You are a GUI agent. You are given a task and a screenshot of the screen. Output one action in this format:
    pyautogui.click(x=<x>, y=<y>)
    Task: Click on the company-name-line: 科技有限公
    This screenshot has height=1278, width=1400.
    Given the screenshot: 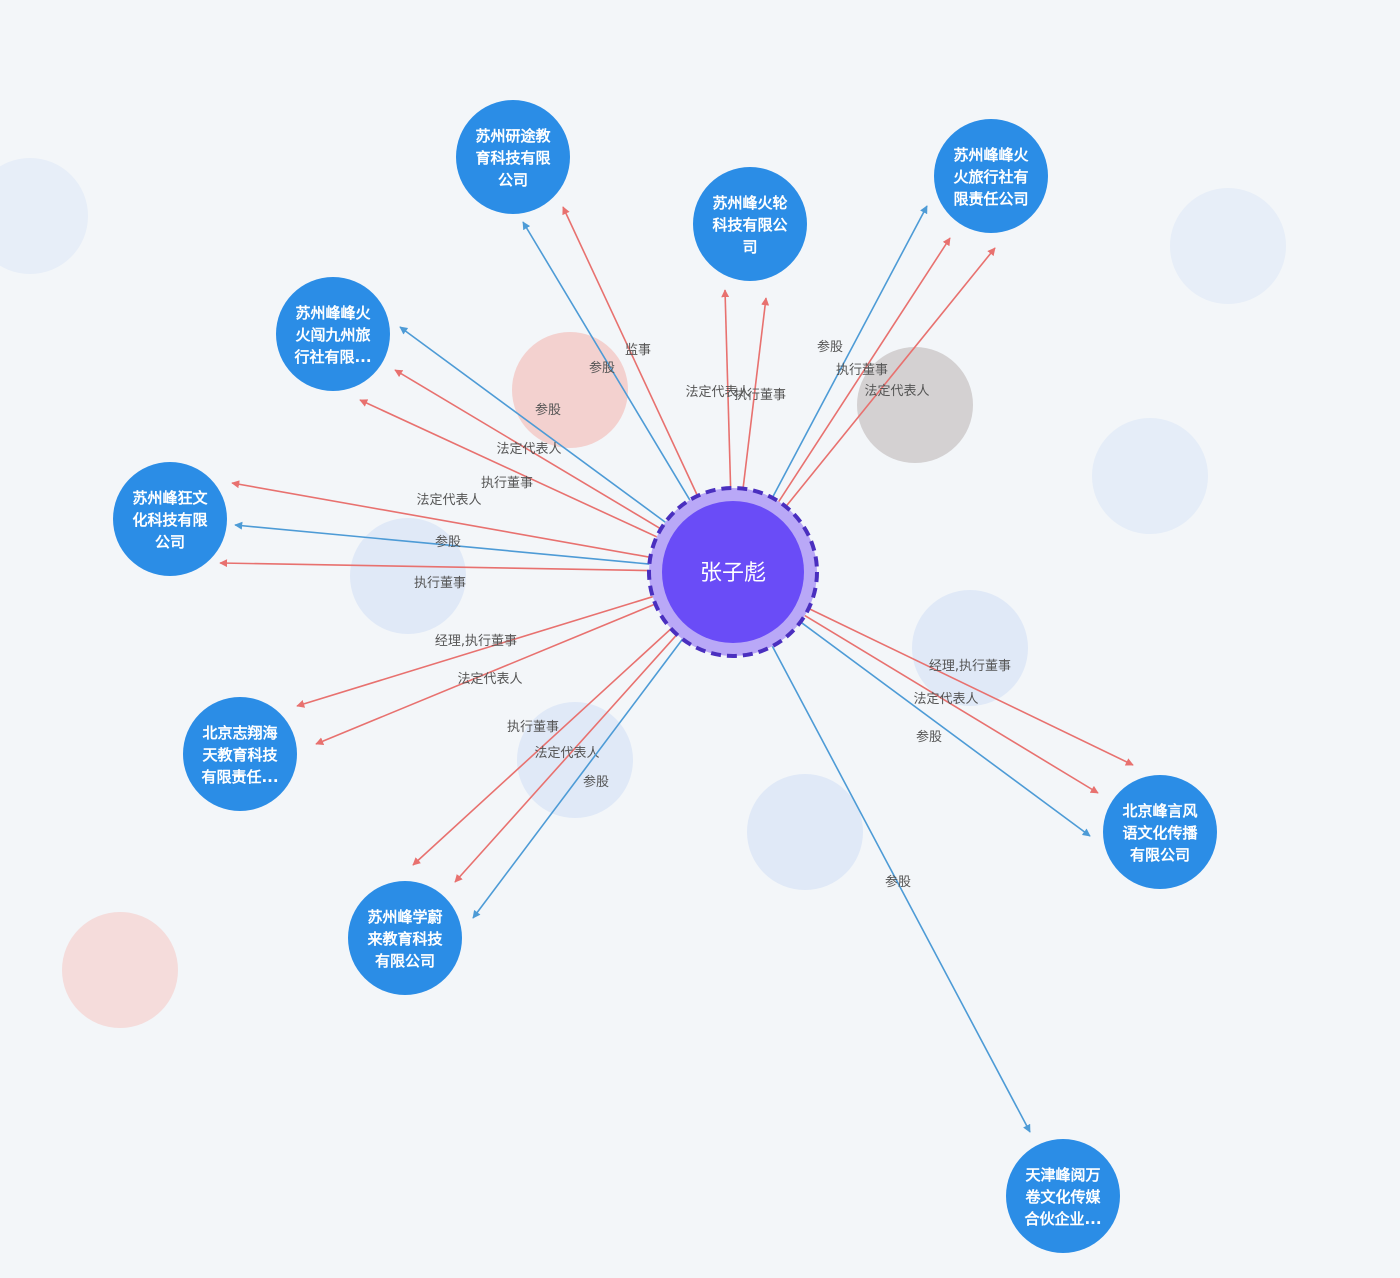 What is the action you would take?
    pyautogui.click(x=749, y=225)
    